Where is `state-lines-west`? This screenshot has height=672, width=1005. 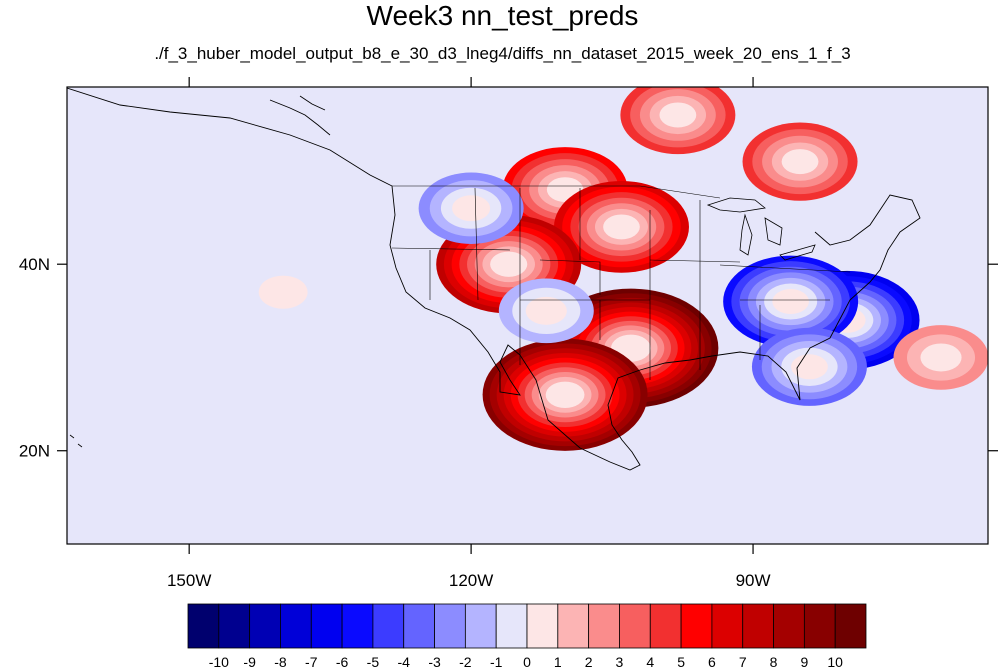 state-lines-west is located at coordinates (521, 283).